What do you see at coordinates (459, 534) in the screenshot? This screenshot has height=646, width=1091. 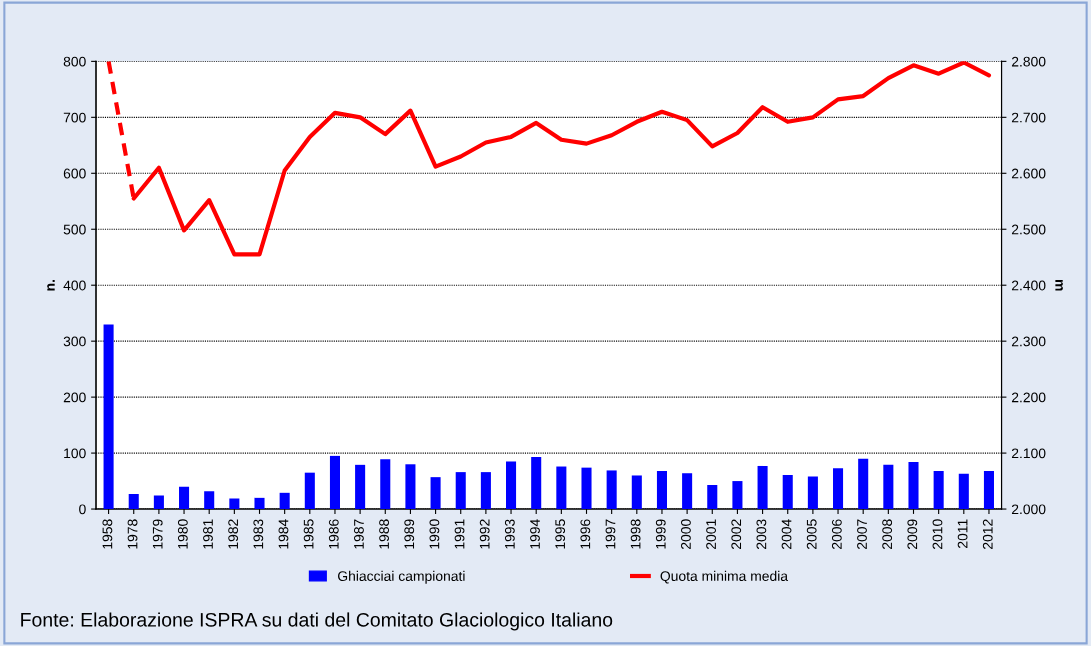 I see `x-tick-label: 1991` at bounding box center [459, 534].